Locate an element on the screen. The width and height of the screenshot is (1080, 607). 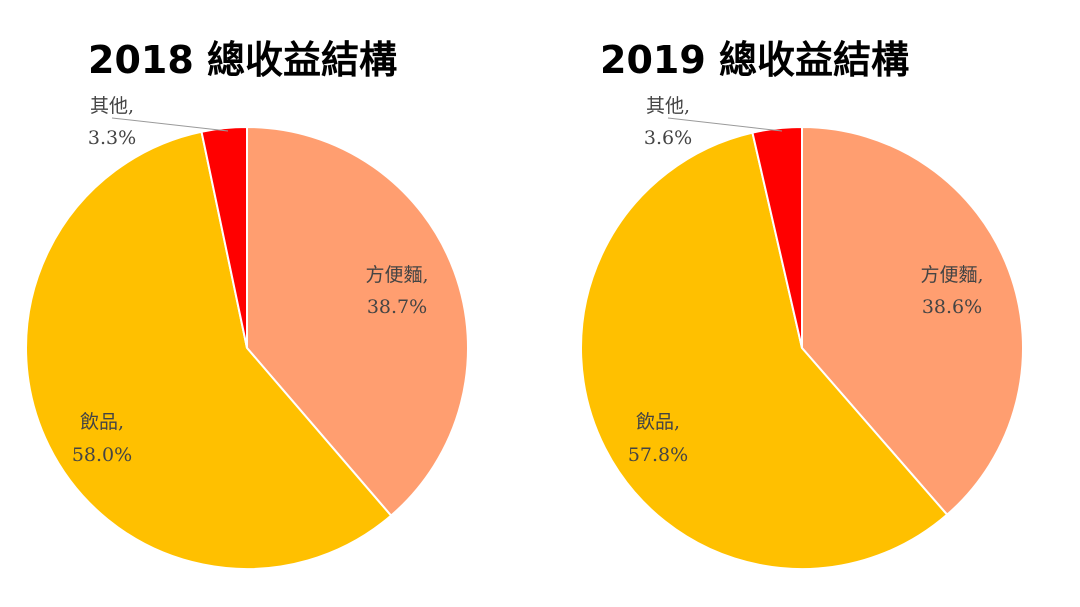
slice-value-beverages: 57.8% is located at coordinates (658, 455).